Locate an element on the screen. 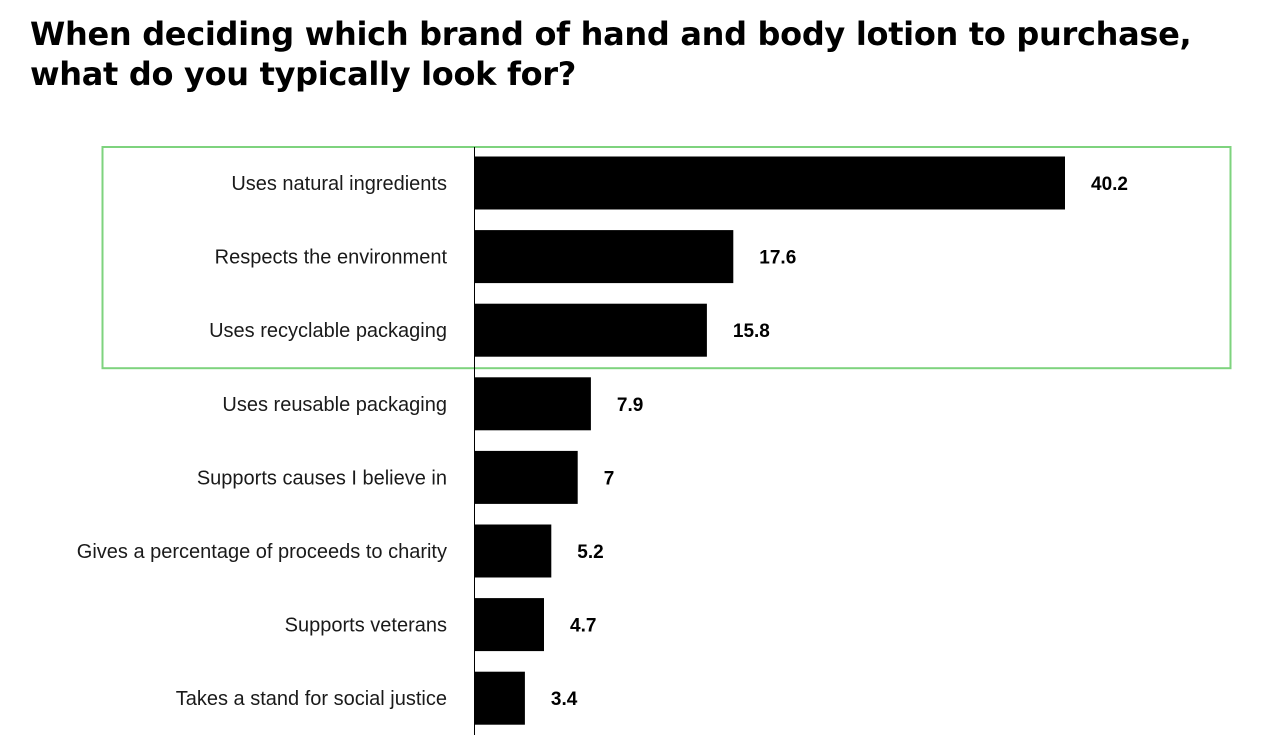 The height and width of the screenshot is (753, 1274). value-label-uses-reusable-packaging: 7.9 is located at coordinates (630, 405).